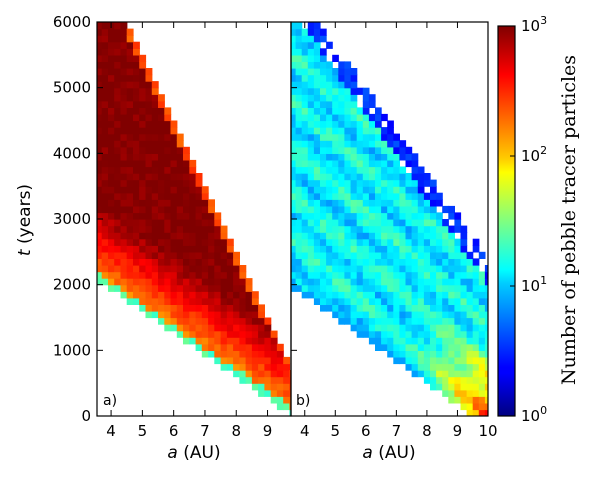  What do you see at coordinates (86, 416) in the screenshot?
I see `y-tick-label: 0` at bounding box center [86, 416].